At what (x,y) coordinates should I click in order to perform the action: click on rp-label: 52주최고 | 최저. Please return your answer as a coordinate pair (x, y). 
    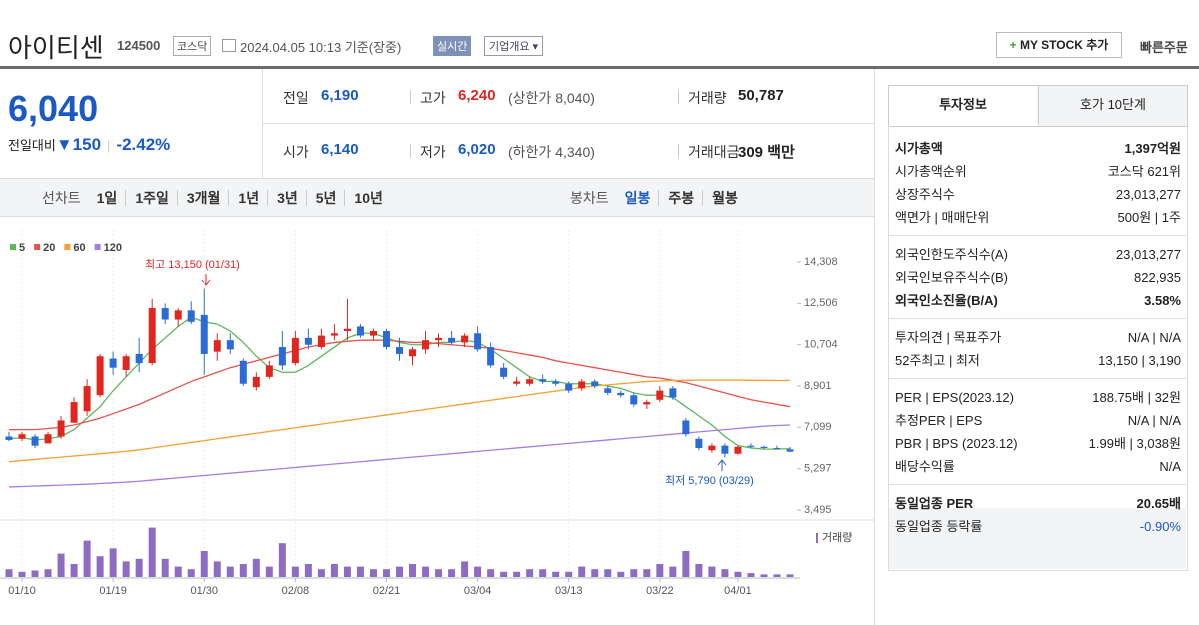
    Looking at the image, I should click on (937, 360).